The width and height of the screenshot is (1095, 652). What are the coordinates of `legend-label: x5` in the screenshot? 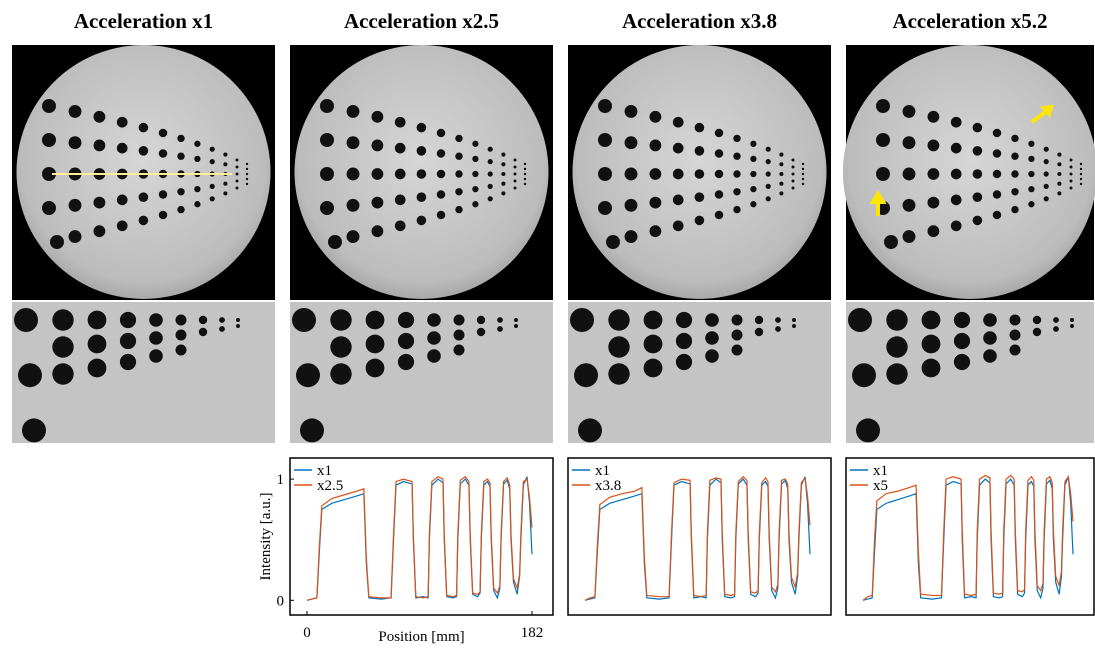 It's located at (880, 486).